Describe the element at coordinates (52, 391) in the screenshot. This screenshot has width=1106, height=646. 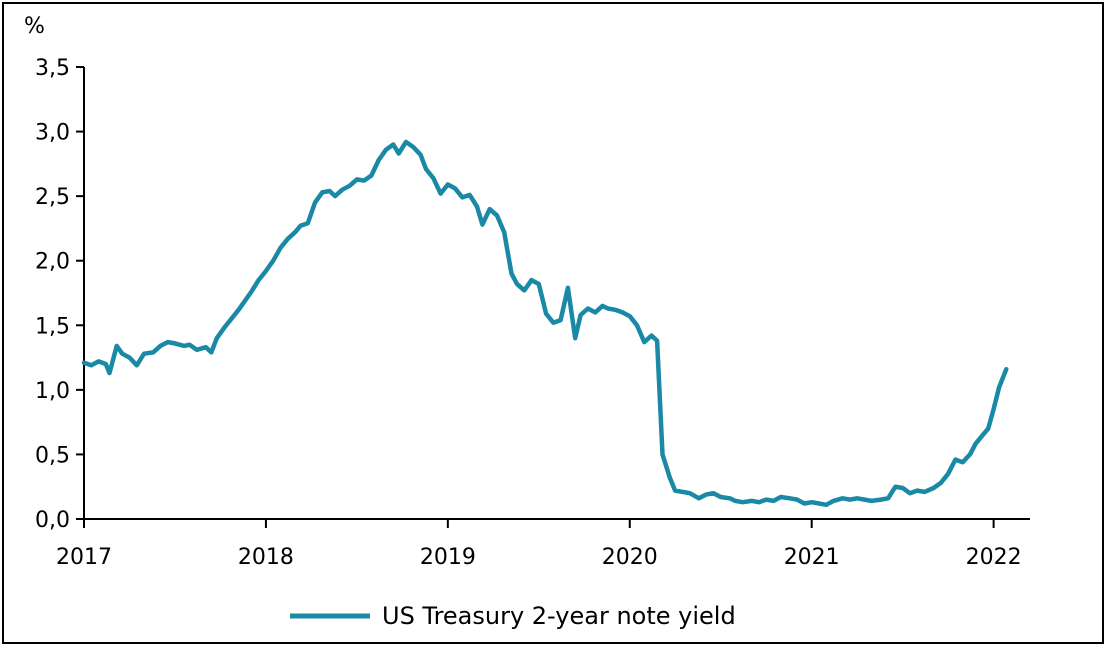
I see `y-tick-label: 1,0` at that location.